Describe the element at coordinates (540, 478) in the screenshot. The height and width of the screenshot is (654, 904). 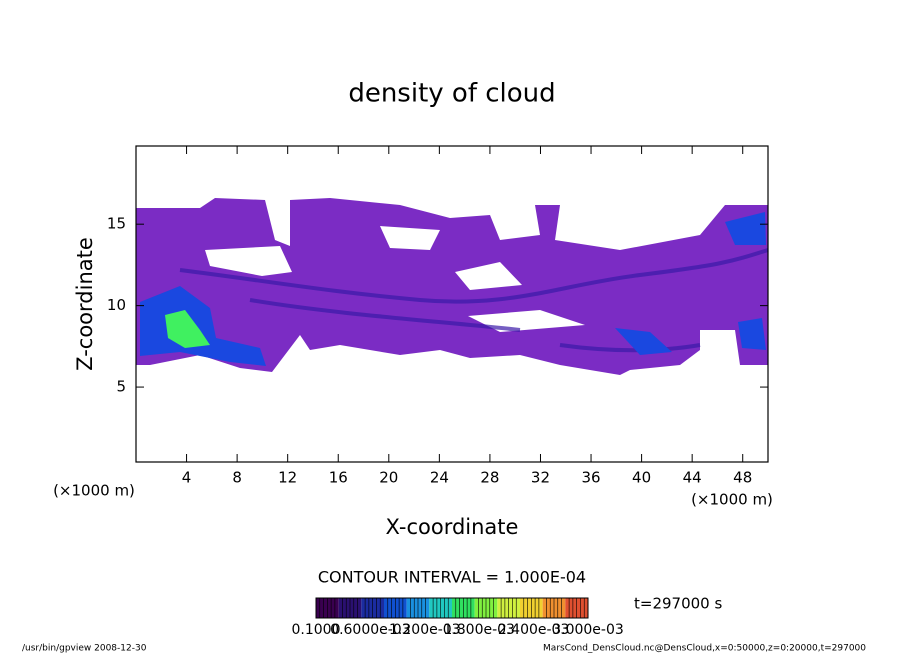
I see `x-tick-label: 32` at that location.